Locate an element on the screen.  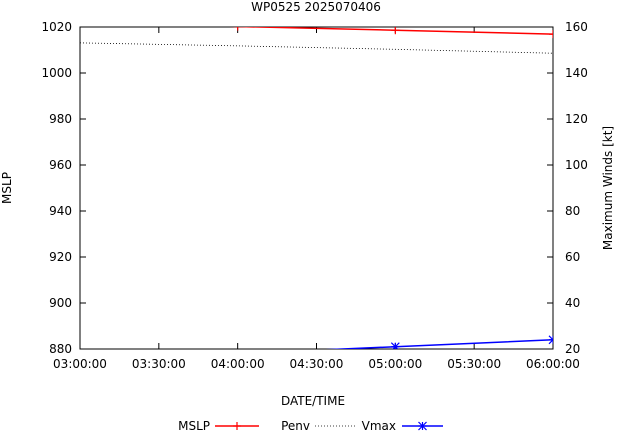
x-tick-label: 04:30:00 is located at coordinates (317, 364).